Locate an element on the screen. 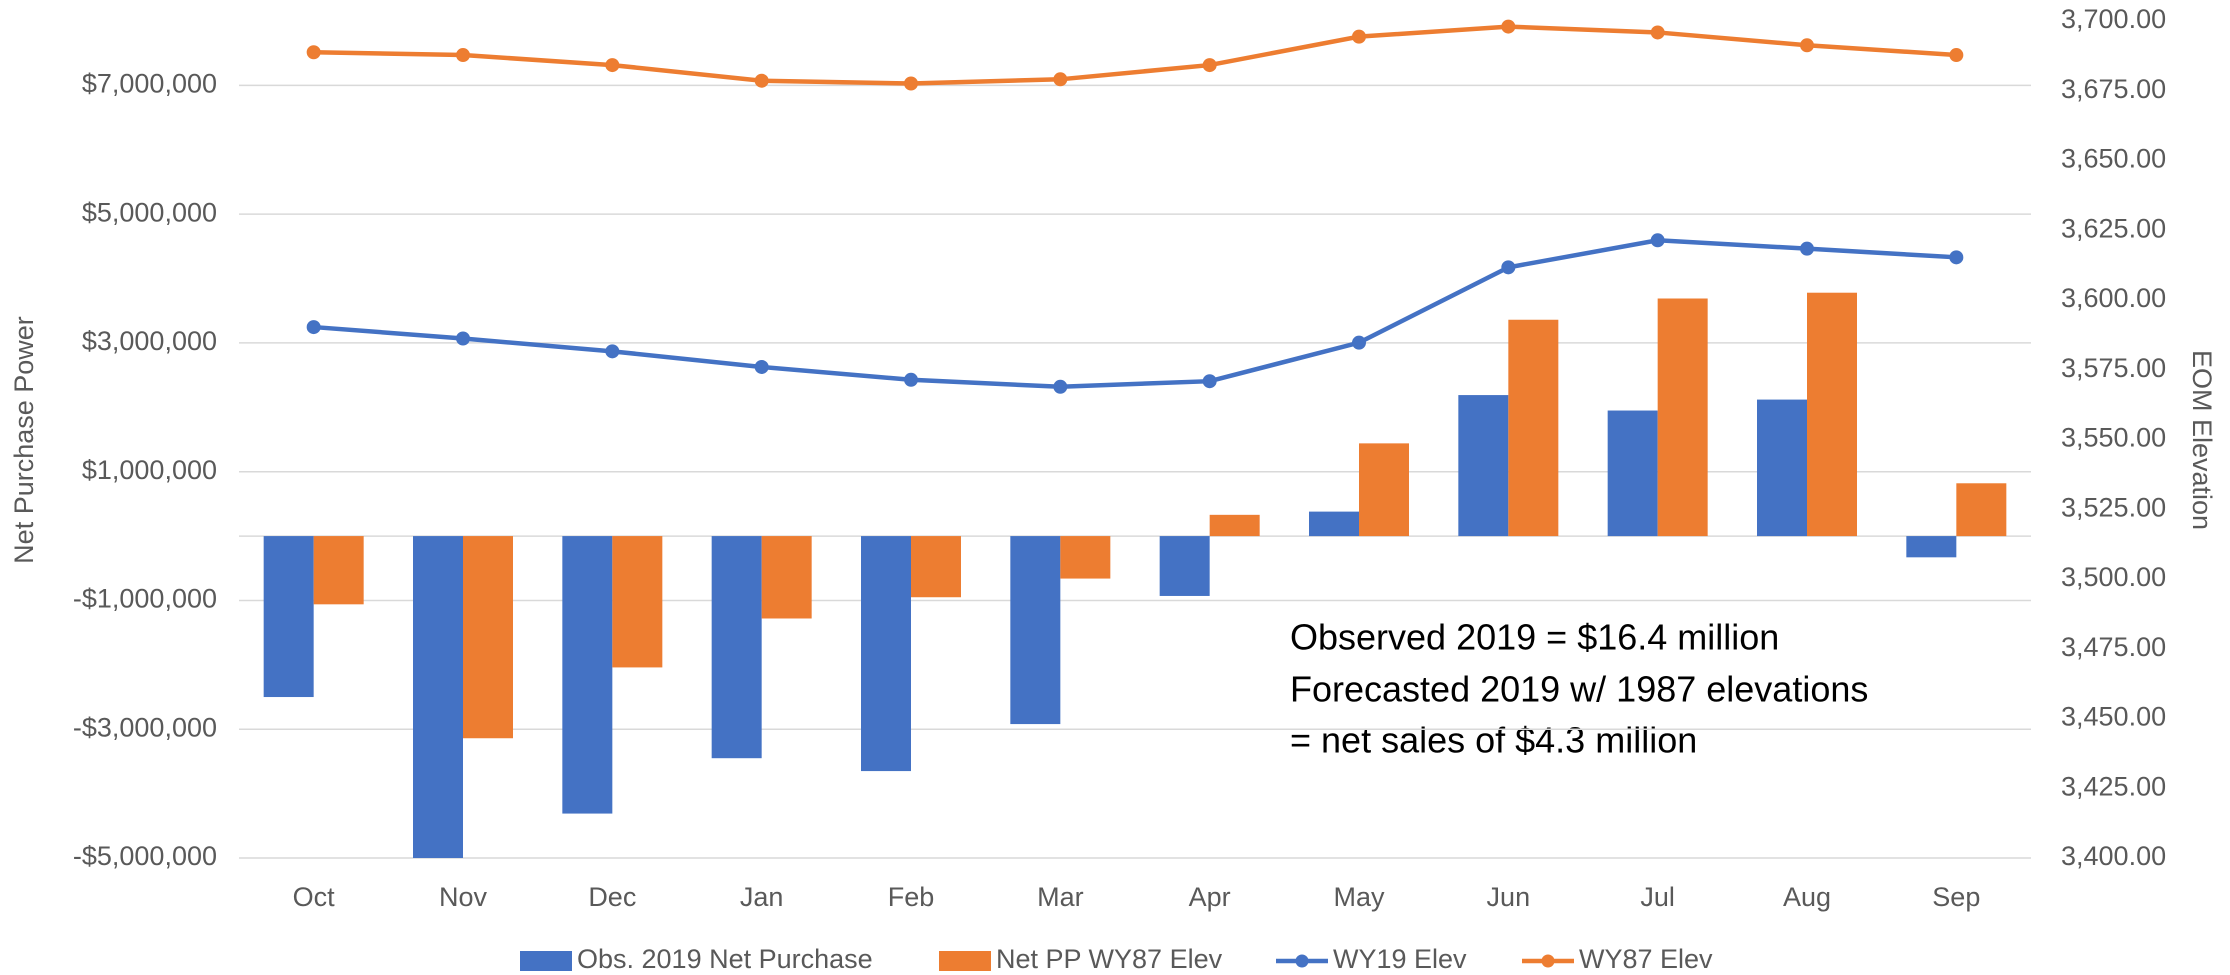 This screenshot has height=975, width=2230. y2-tick-label: 3,400.00 is located at coordinates (2113, 856).